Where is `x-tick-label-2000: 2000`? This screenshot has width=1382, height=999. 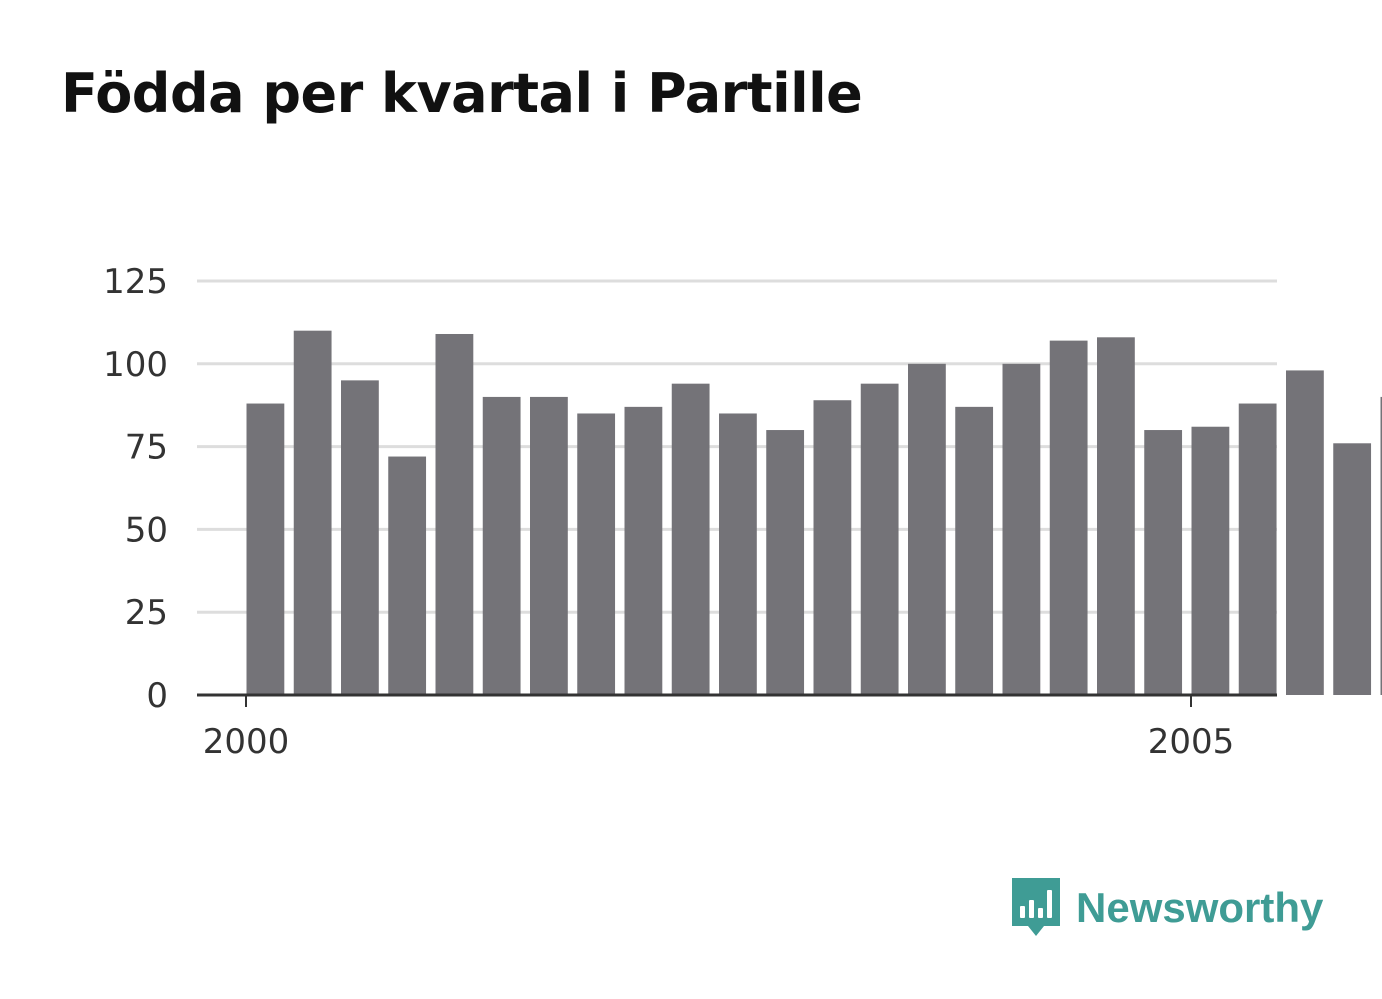 x-tick-label-2000: 2000 is located at coordinates (246, 742).